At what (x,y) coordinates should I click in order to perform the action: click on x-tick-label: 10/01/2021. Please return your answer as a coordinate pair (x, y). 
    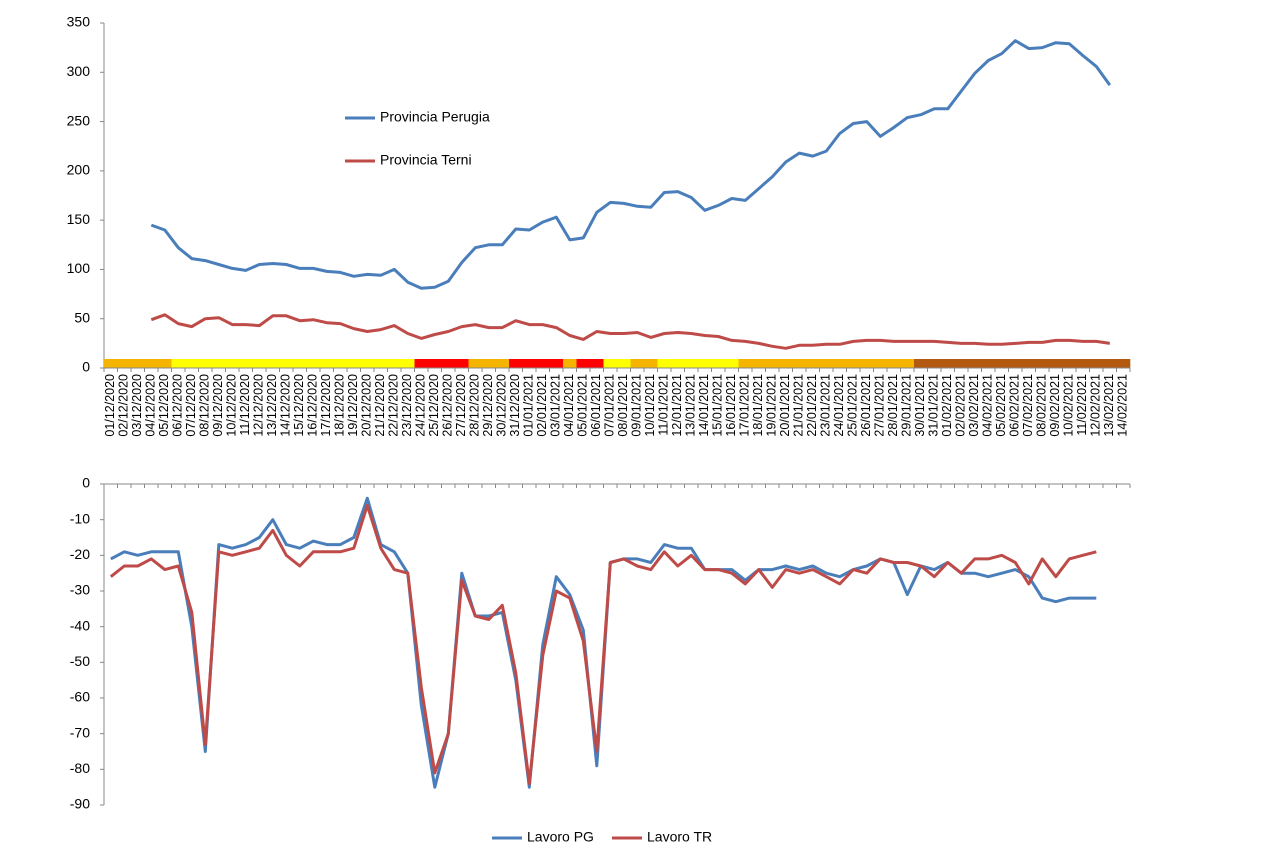
    Looking at the image, I should click on (650, 405).